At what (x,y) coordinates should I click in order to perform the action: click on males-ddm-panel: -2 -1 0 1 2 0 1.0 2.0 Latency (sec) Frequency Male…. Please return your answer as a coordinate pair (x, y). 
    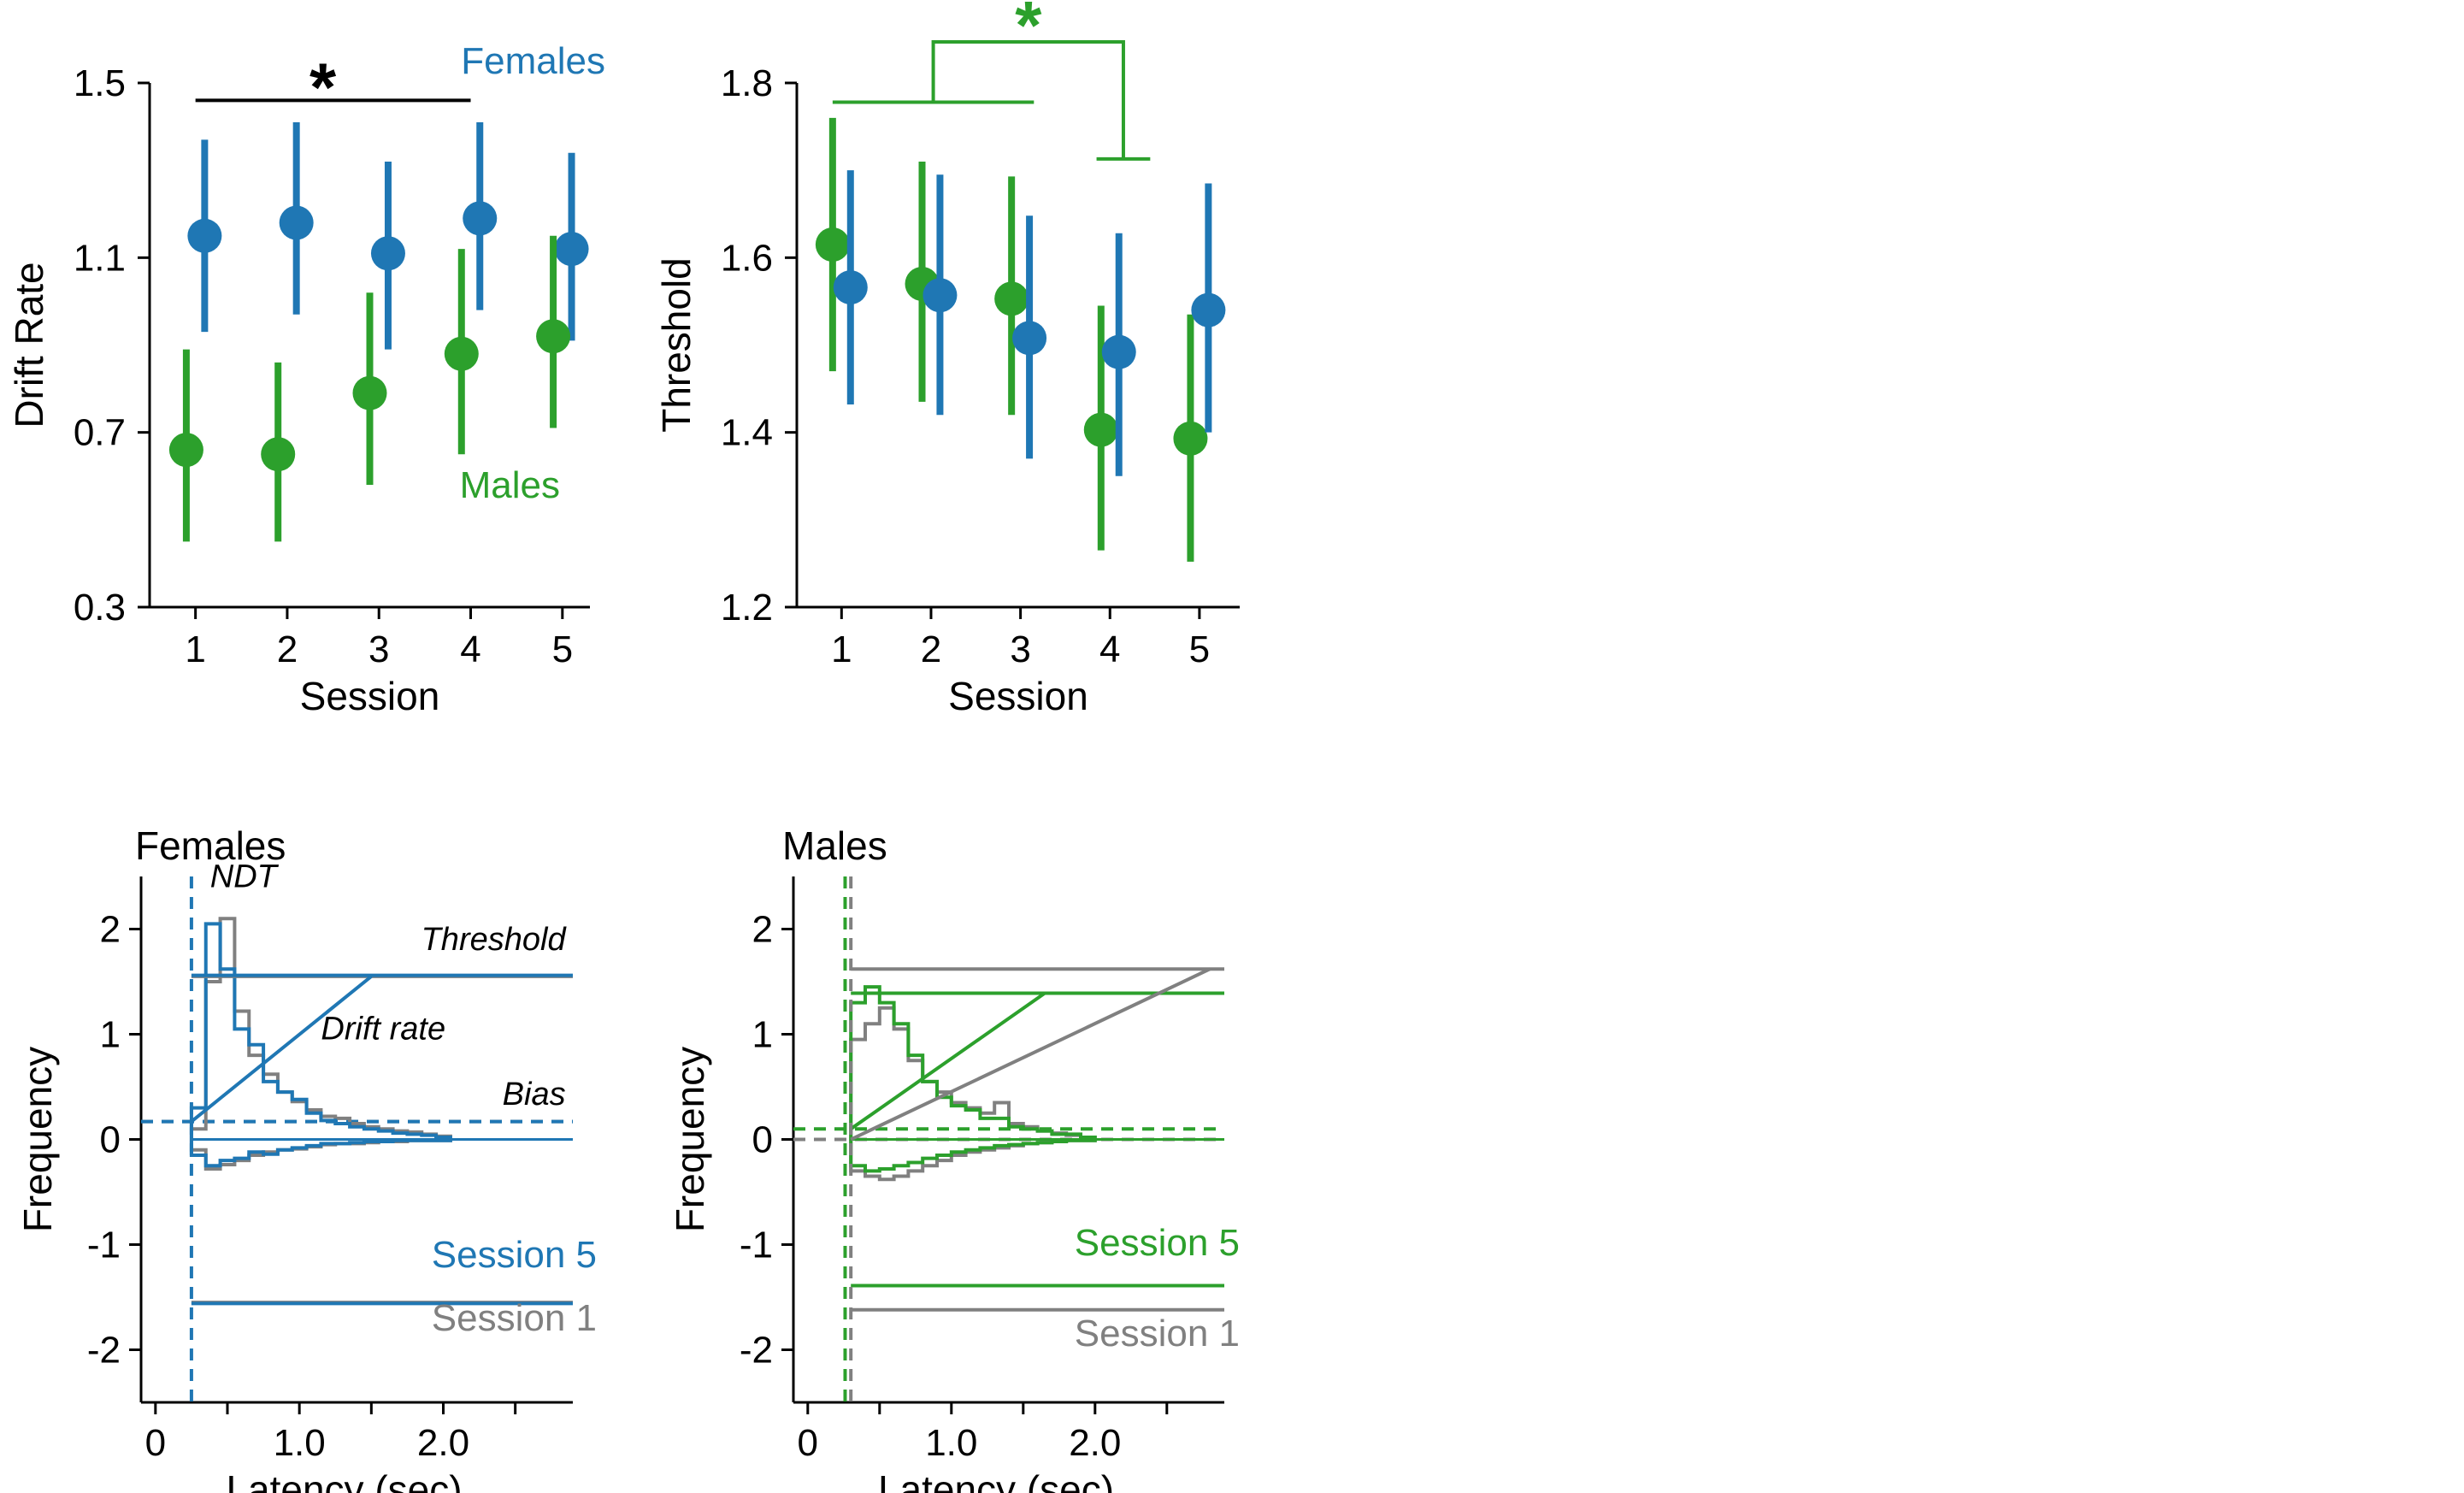
    Looking at the image, I should click on (954, 1158).